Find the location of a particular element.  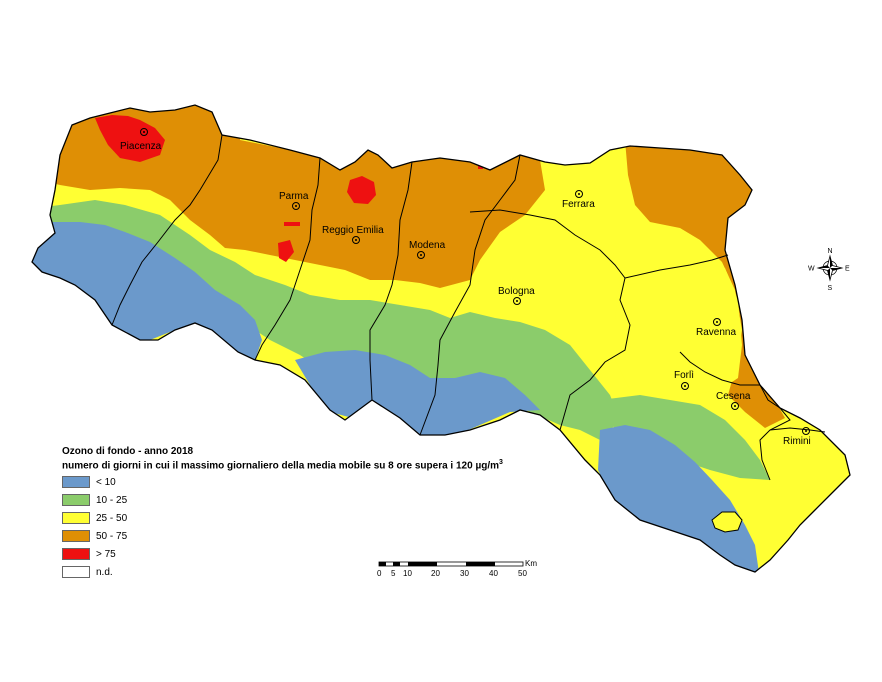

border-modena-bologna is located at coordinates (470, 295).